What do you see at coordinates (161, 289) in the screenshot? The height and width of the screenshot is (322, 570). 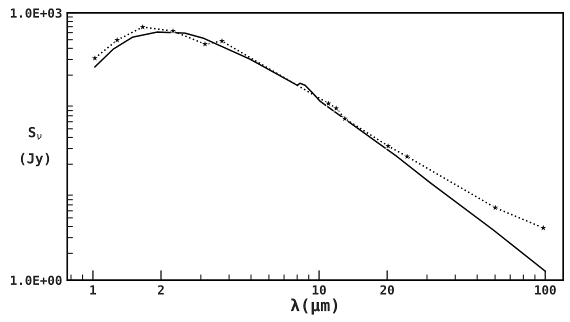 I see `x-tick-label: 2` at bounding box center [161, 289].